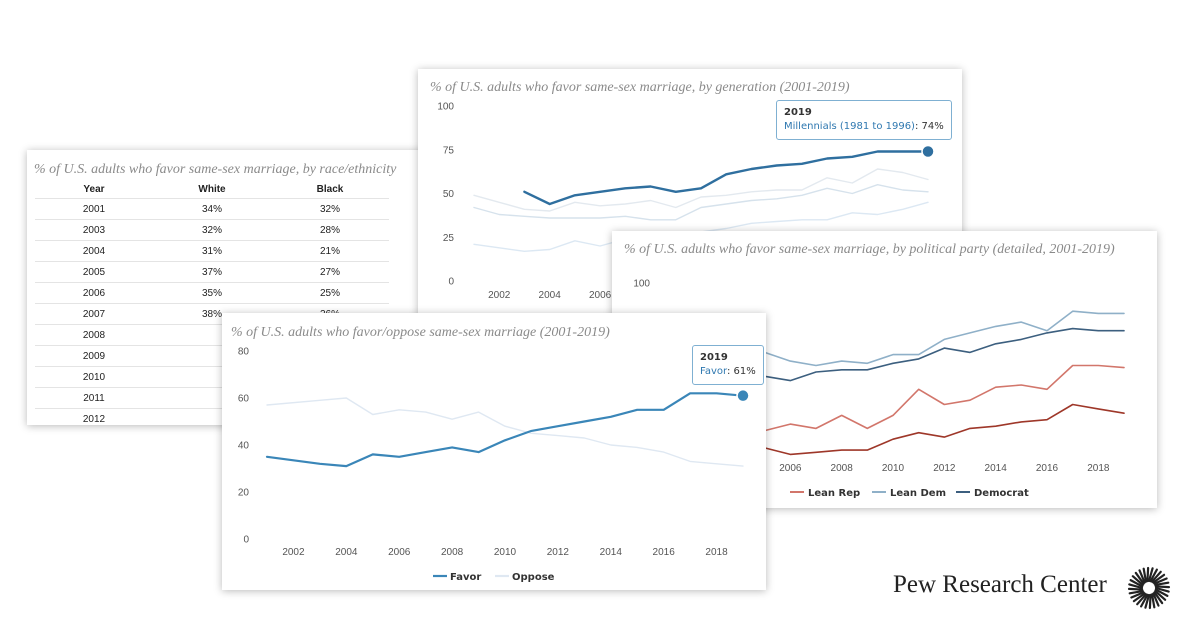  I want to click on y-tick-label: 50, so click(449, 194).